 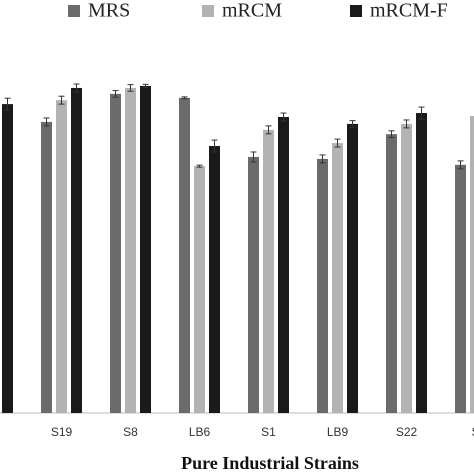 I want to click on legend-label: mRCM-F, so click(x=409, y=11).